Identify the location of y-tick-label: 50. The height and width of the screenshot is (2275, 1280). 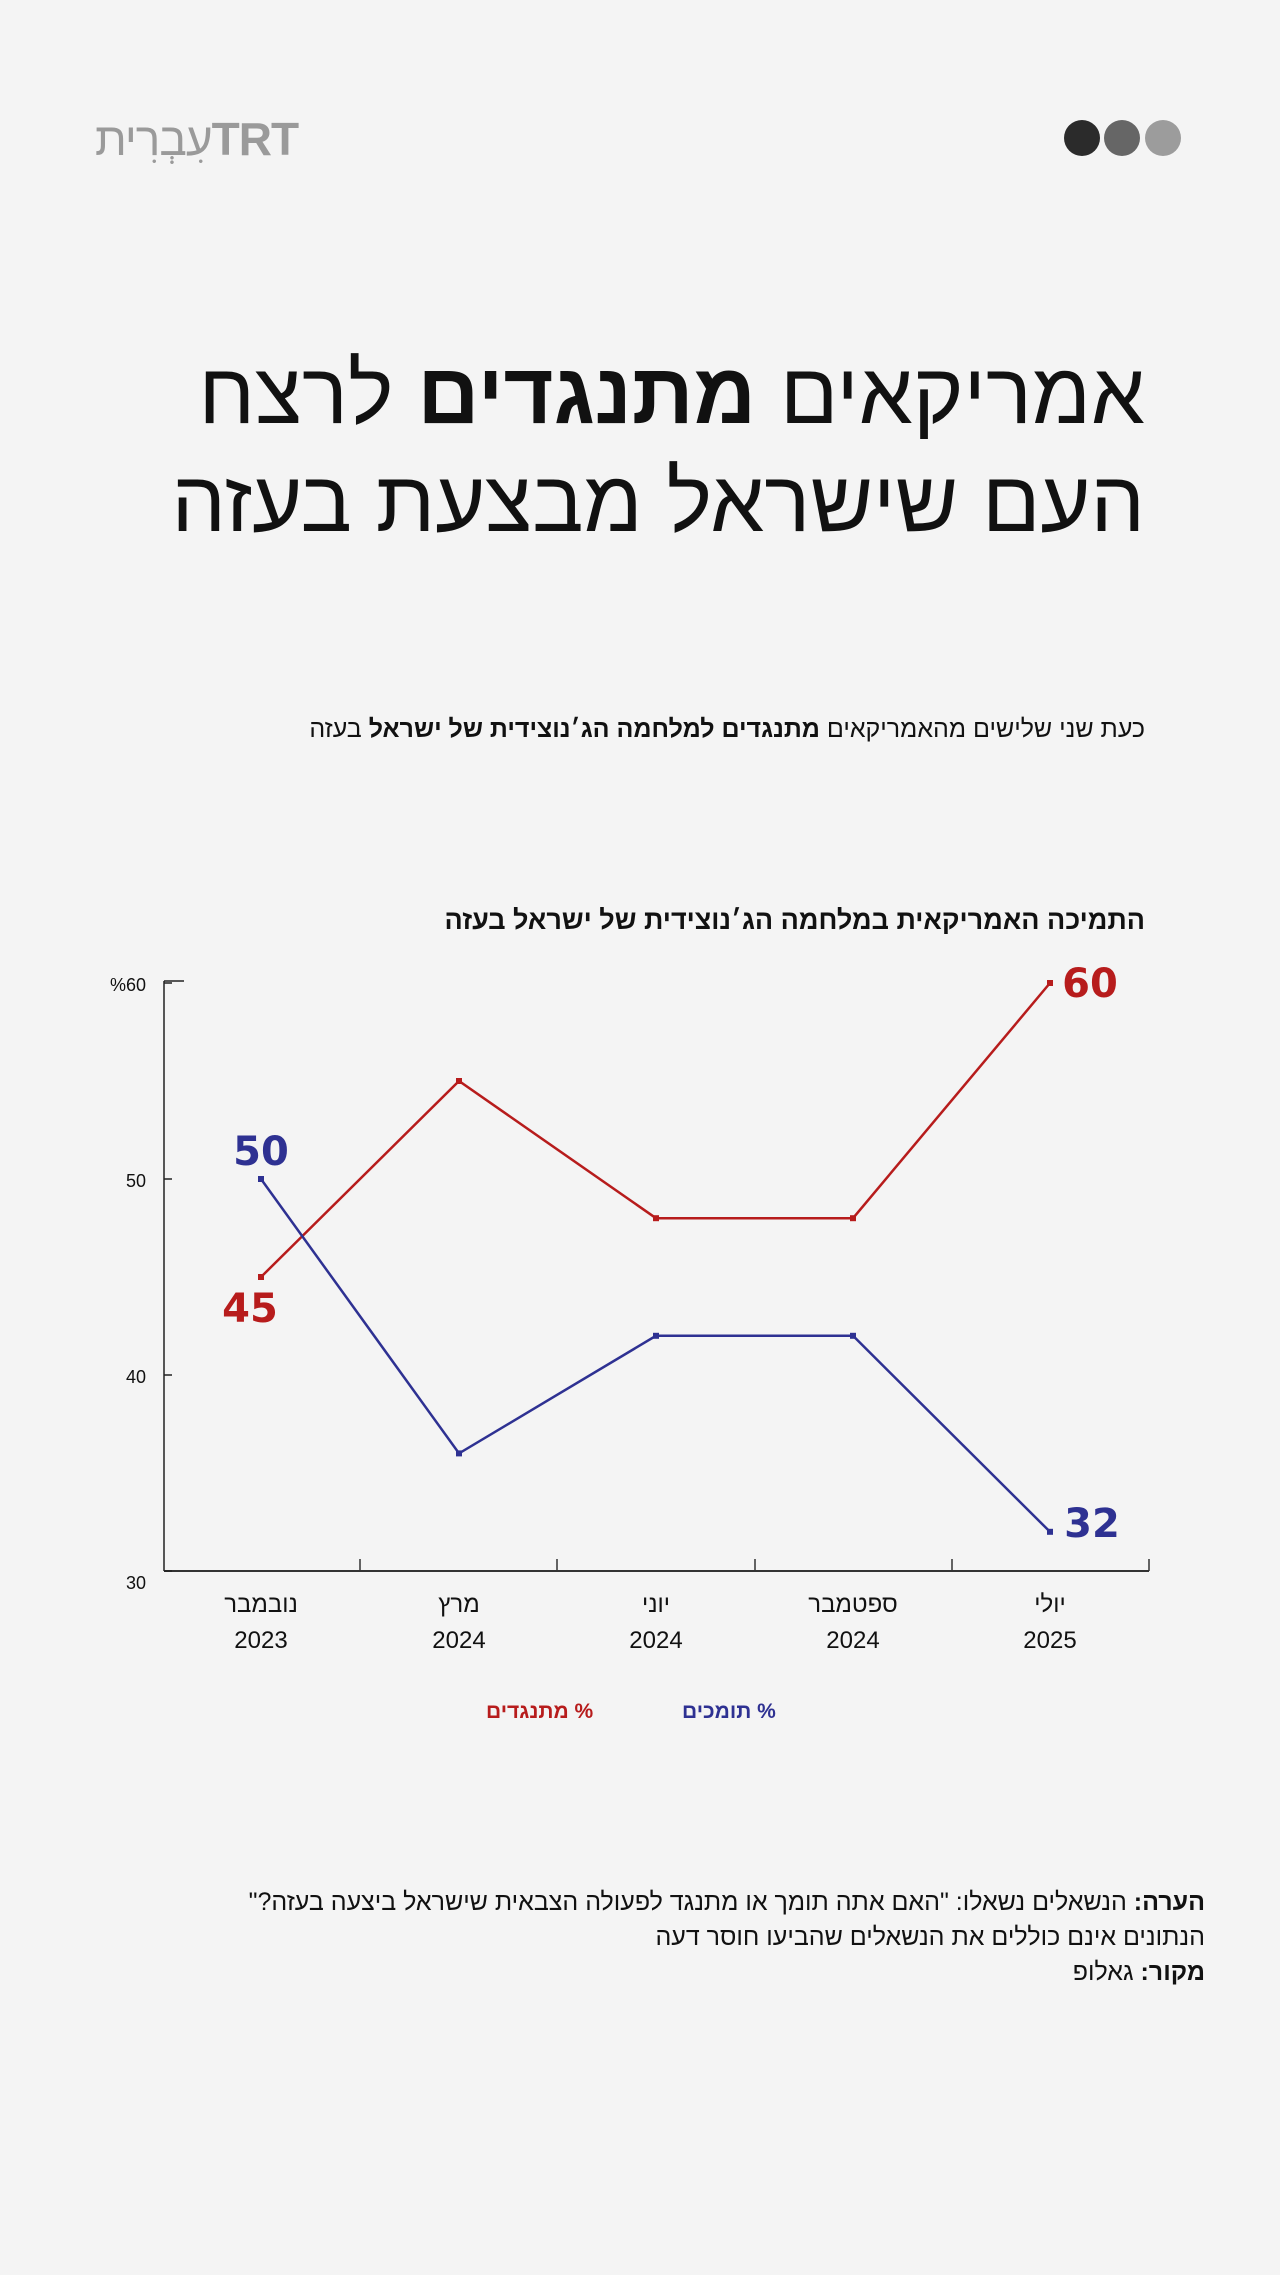
(136, 1181).